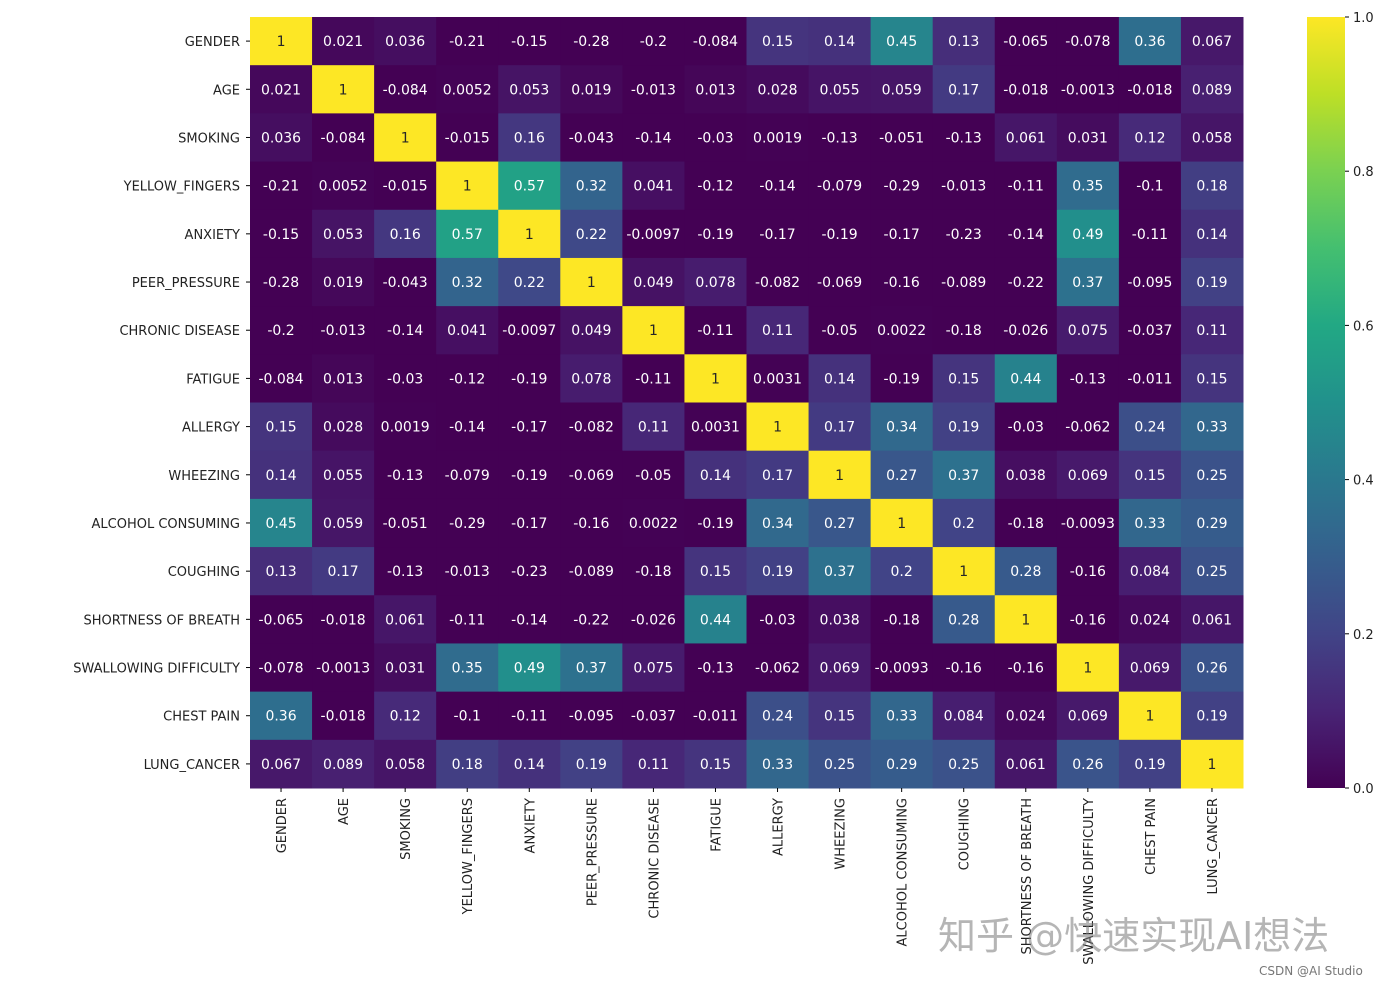  Describe the element at coordinates (777, 717) in the screenshot. I see `cell-annotation: 0.24` at that location.